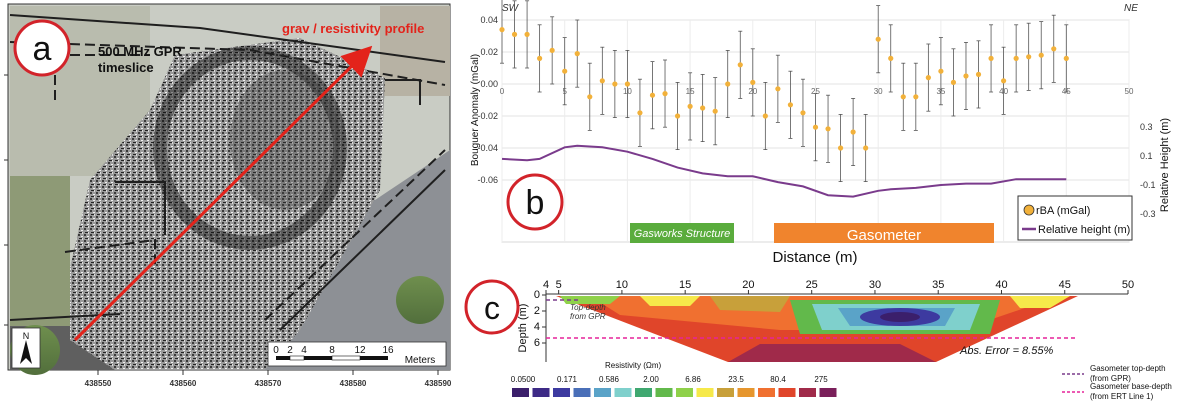 Image resolution: width=1179 pixels, height=401 pixels. What do you see at coordinates (511, 8) in the screenshot?
I see `sw-label: SW` at bounding box center [511, 8].